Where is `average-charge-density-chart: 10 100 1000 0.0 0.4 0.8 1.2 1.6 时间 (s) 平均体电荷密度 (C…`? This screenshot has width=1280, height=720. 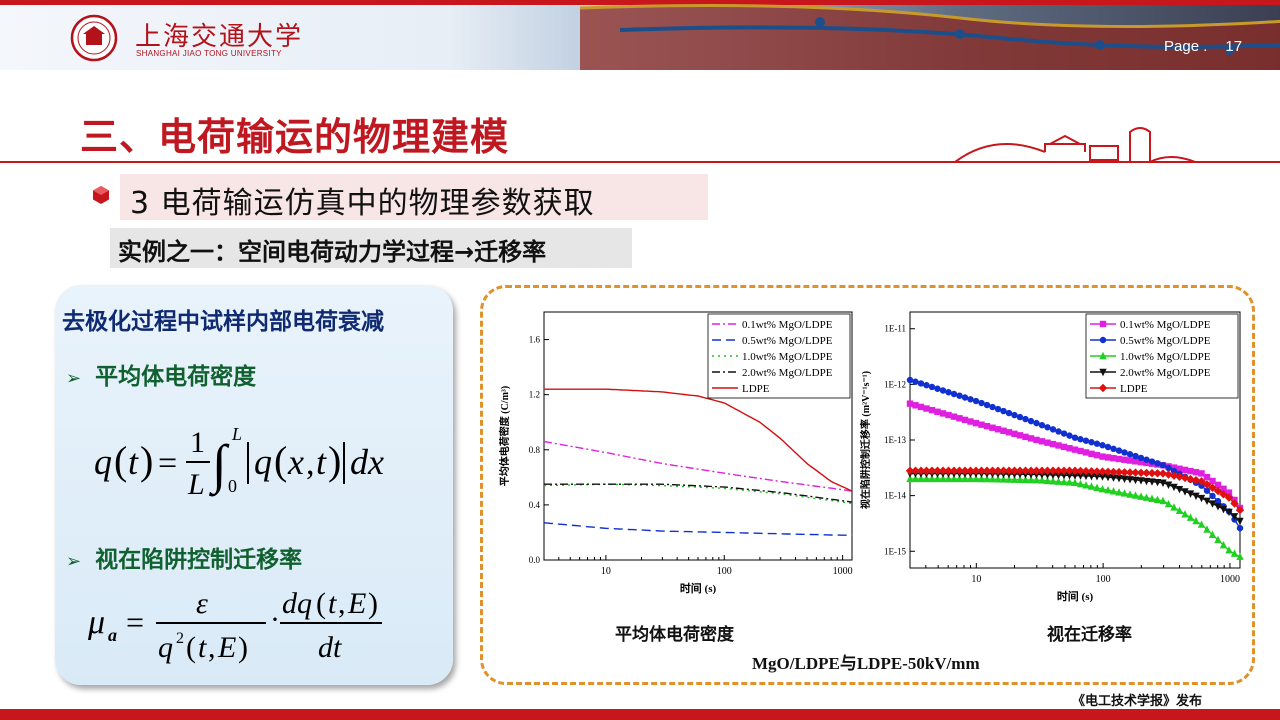 average-charge-density-chart: 10 100 1000 0.0 0.4 0.8 1.2 1.6 时间 (s) 平均体电荷密度 (C… is located at coordinates (675, 453).